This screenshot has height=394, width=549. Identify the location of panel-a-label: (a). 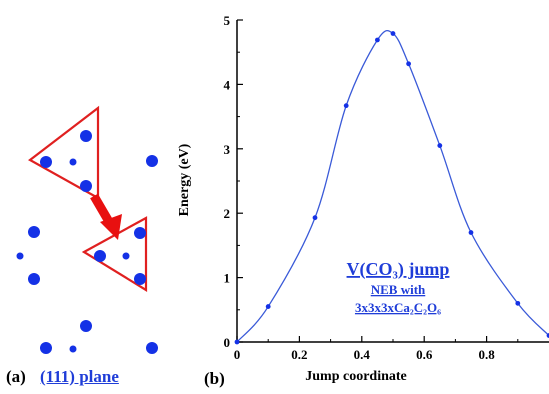
(16, 376).